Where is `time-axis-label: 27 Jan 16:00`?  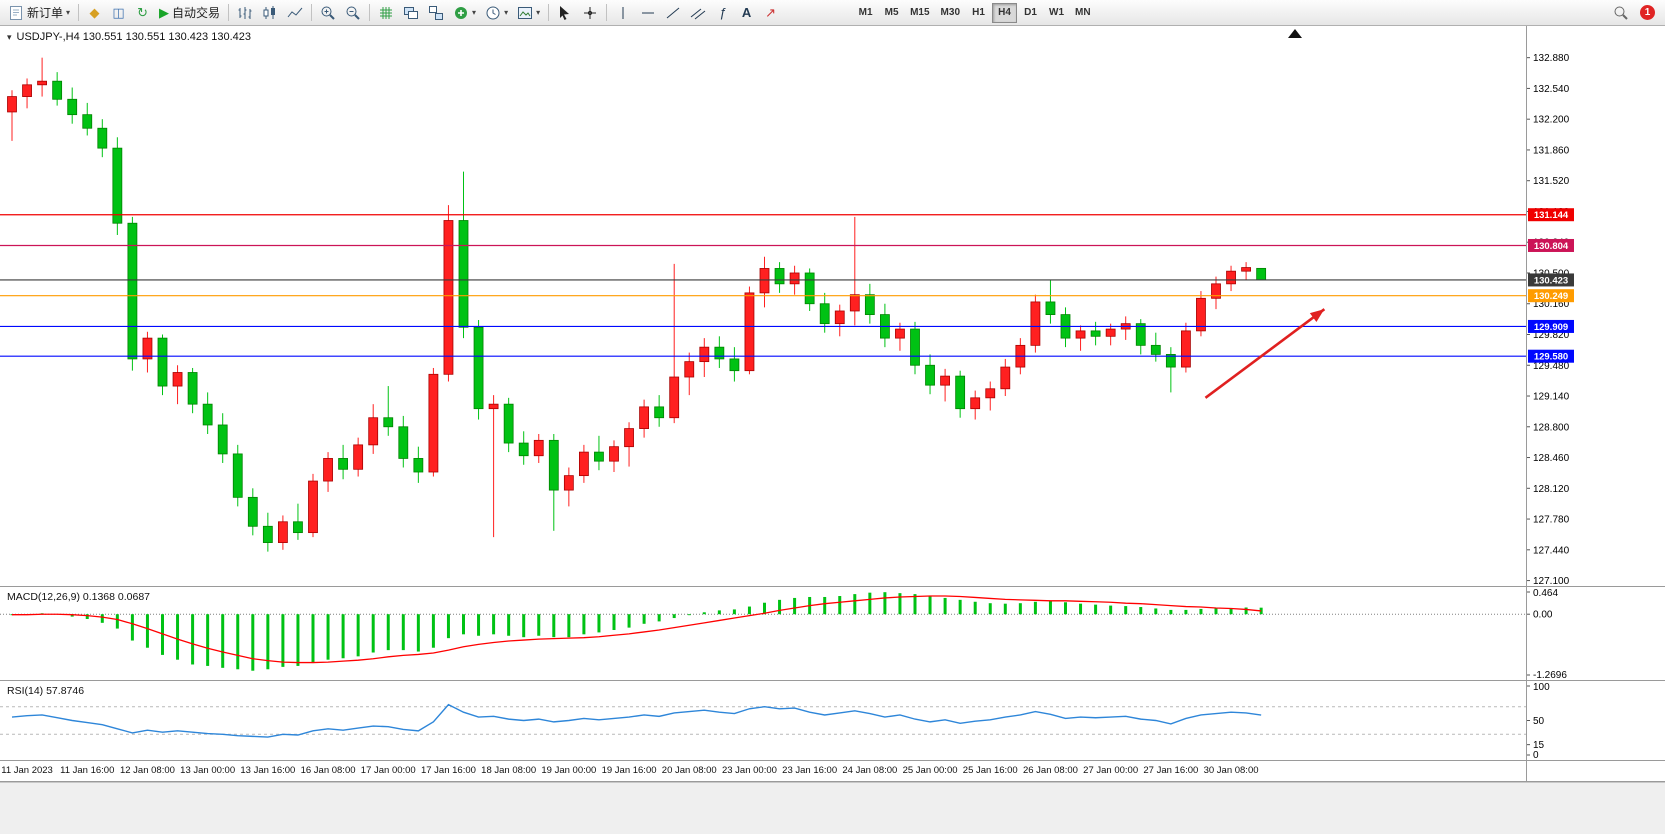 time-axis-label: 27 Jan 16:00 is located at coordinates (1171, 770).